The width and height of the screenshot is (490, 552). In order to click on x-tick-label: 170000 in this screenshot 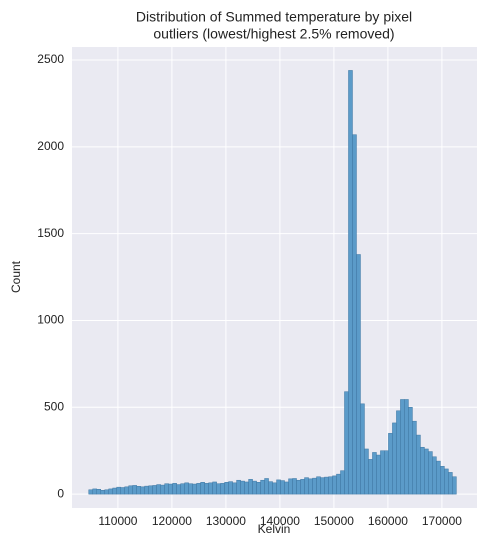, I will do `click(442, 521)`.